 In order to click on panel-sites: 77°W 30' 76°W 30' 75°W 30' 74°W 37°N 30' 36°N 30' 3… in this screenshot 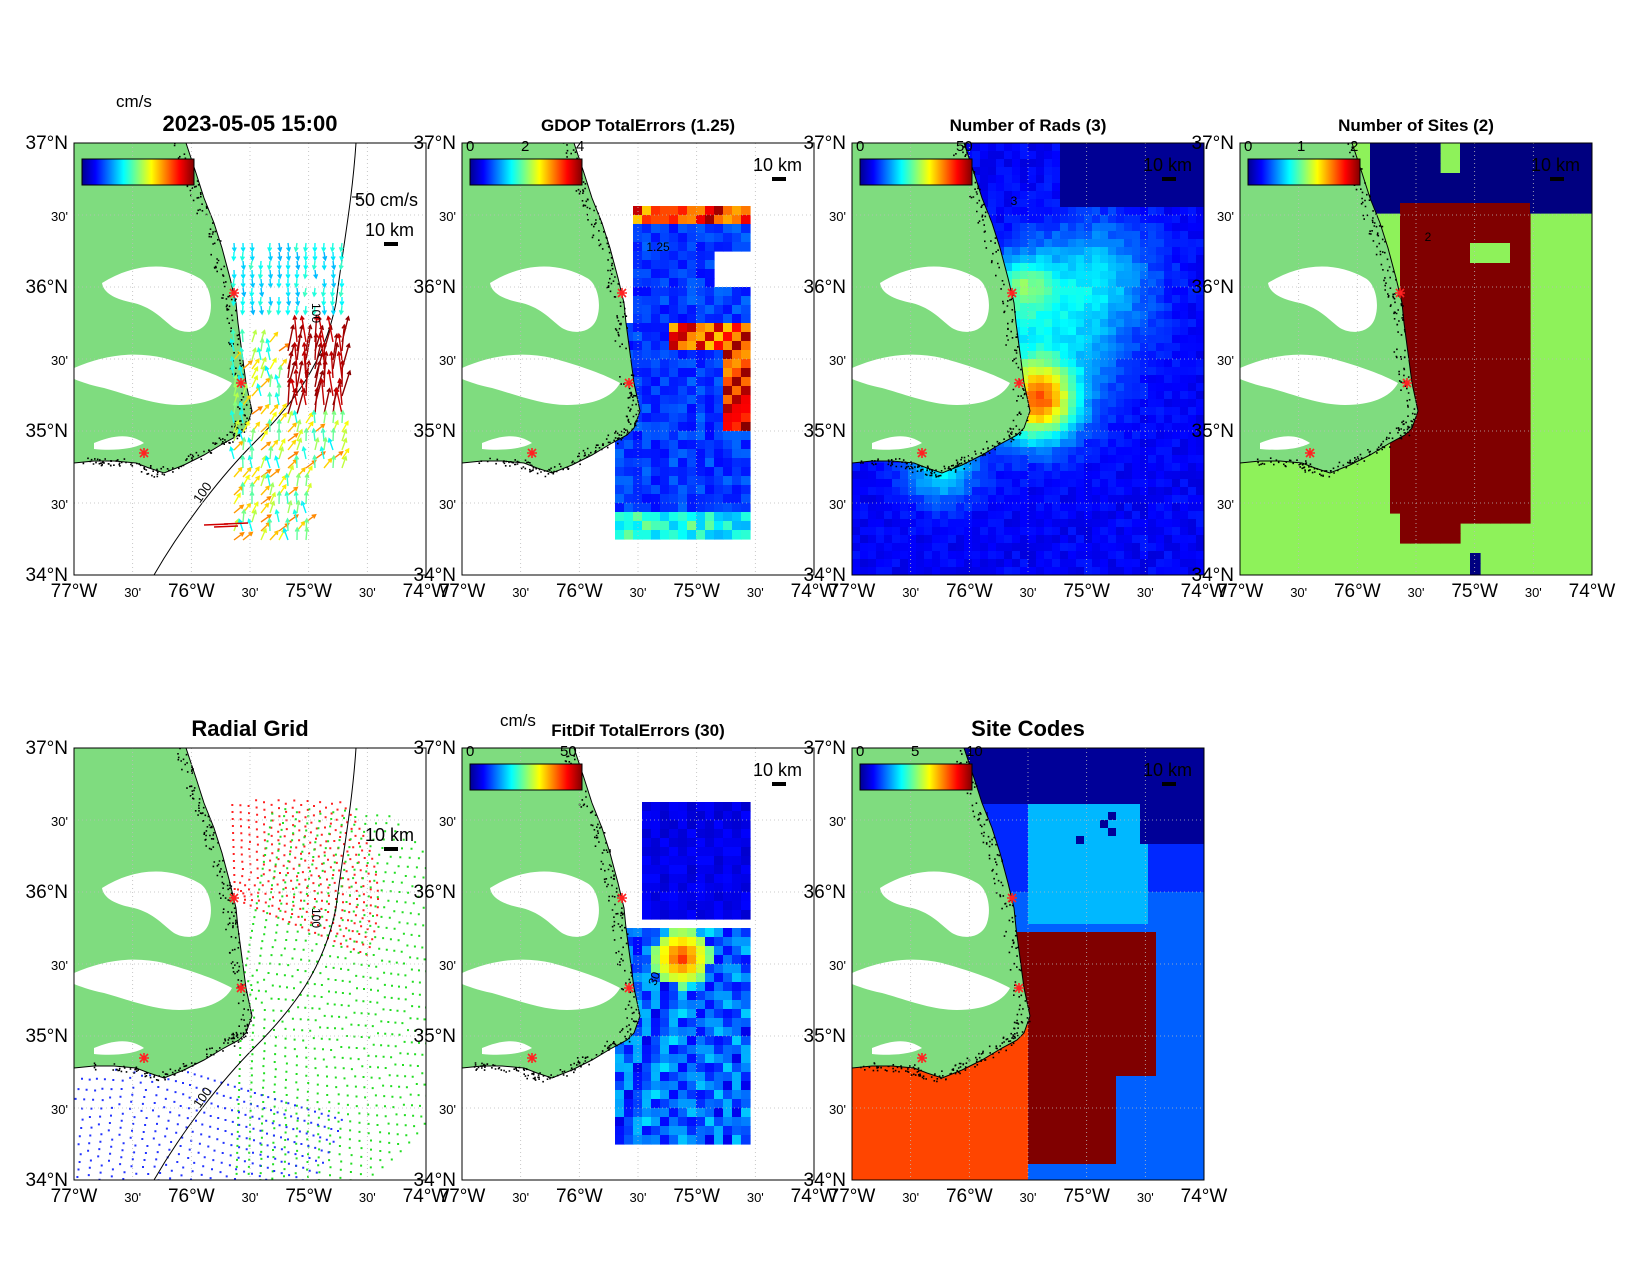, I will do `click(1404, 359)`.